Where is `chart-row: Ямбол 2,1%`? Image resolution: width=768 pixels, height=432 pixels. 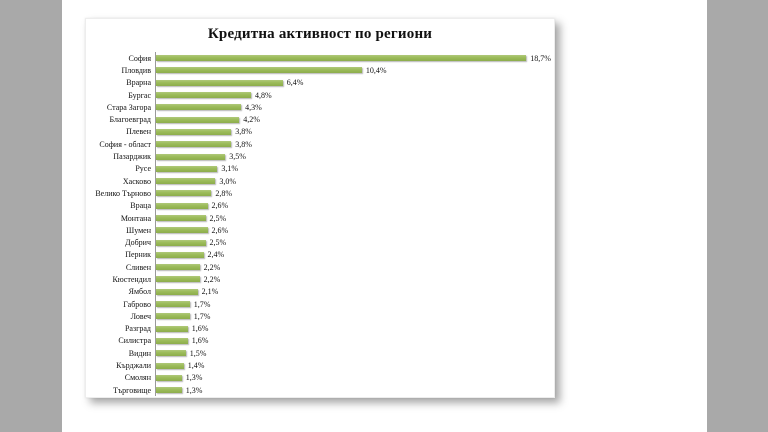
chart-row: Ямбол 2,1% is located at coordinates (320, 291).